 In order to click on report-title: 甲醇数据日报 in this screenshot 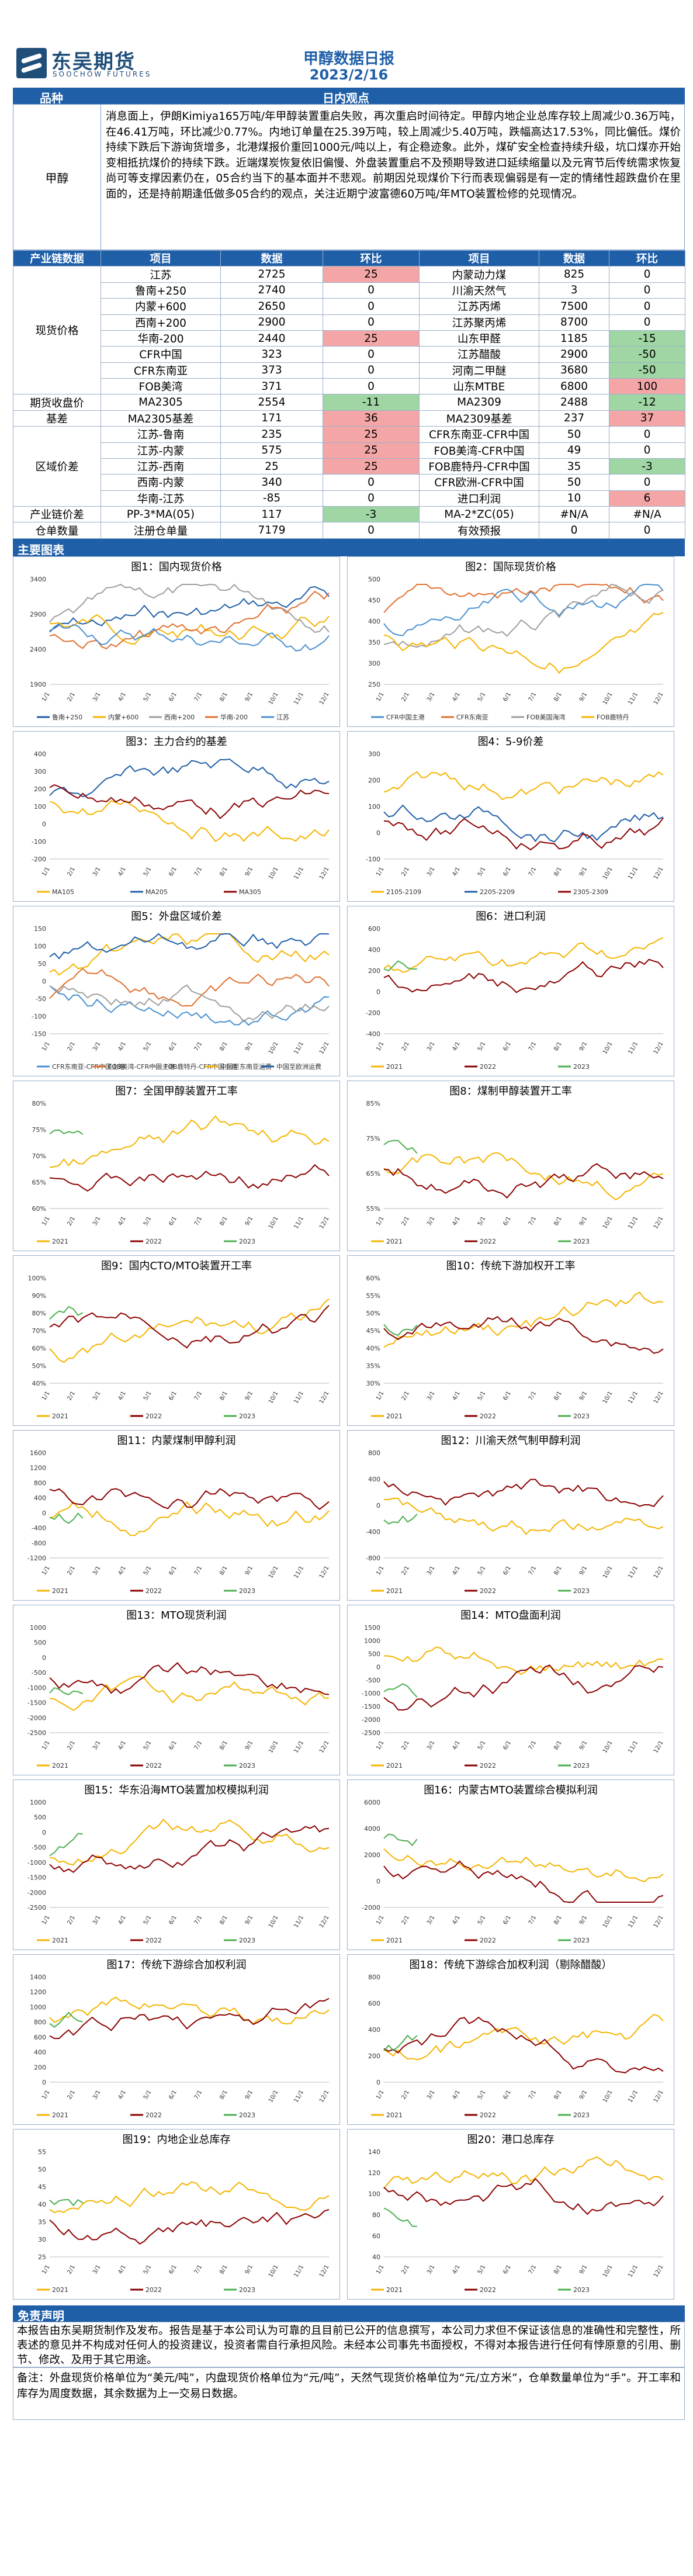, I will do `click(348, 59)`.